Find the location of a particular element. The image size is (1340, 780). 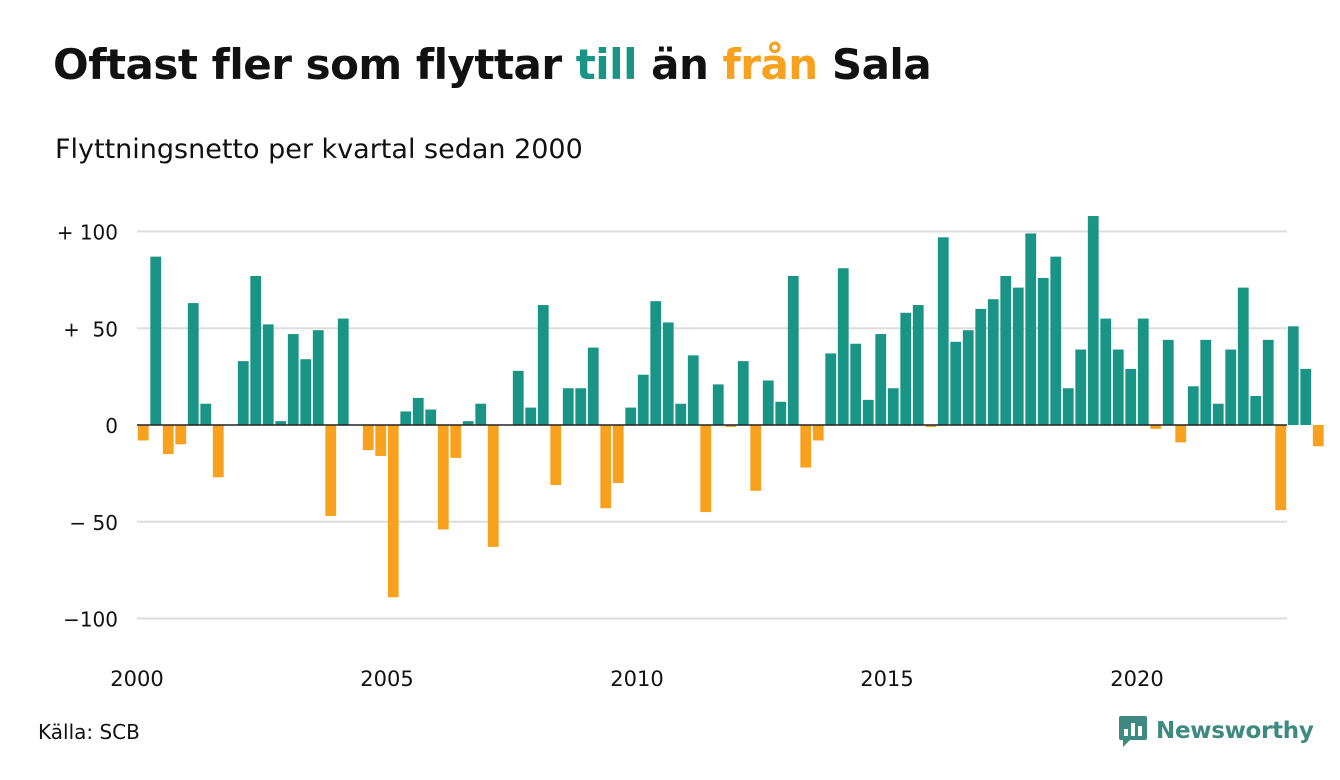

x-tick-label: 2015 is located at coordinates (886, 679).